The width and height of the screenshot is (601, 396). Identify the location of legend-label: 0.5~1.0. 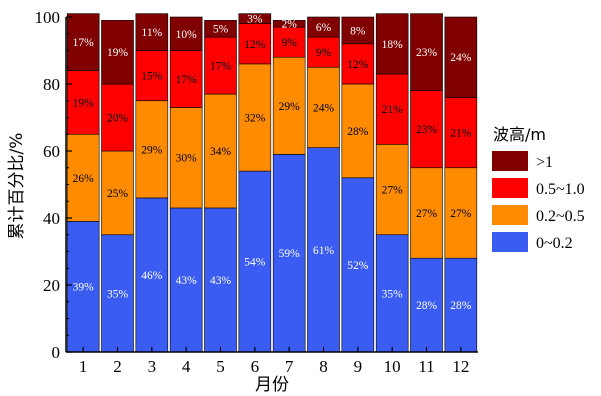
(560, 189).